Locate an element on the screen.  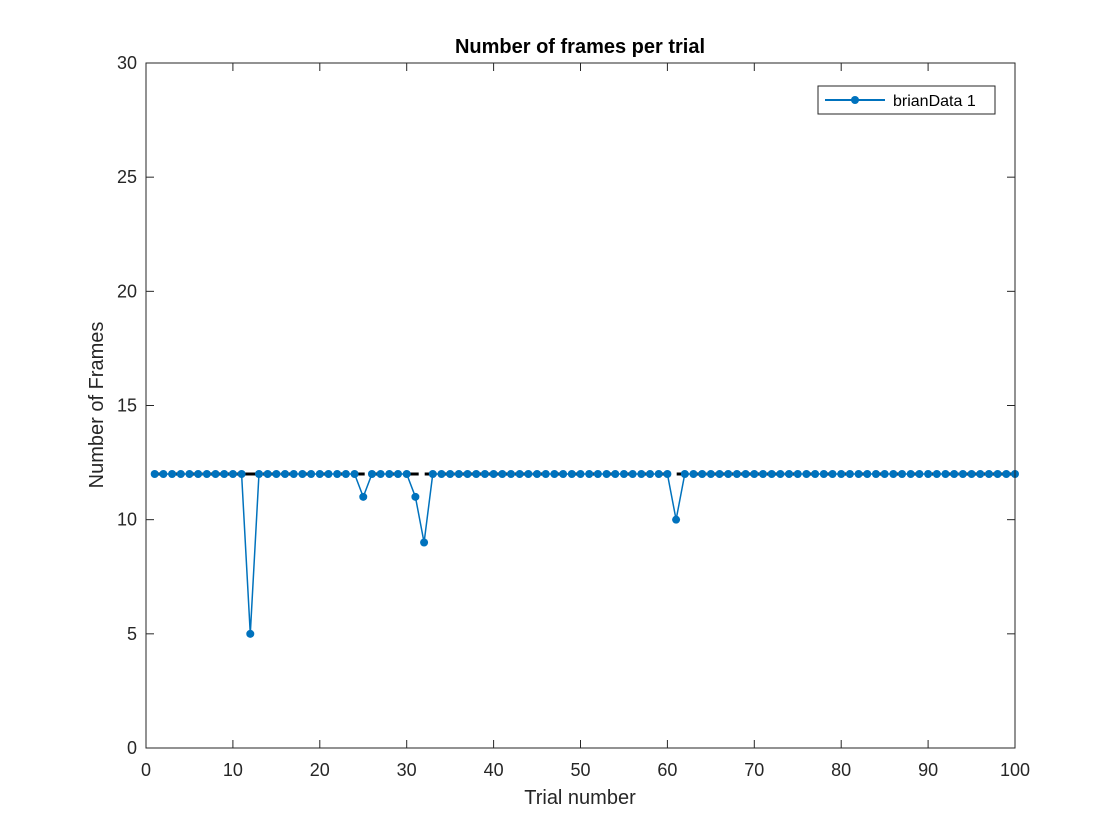
x-tick-label: 100 is located at coordinates (1015, 770).